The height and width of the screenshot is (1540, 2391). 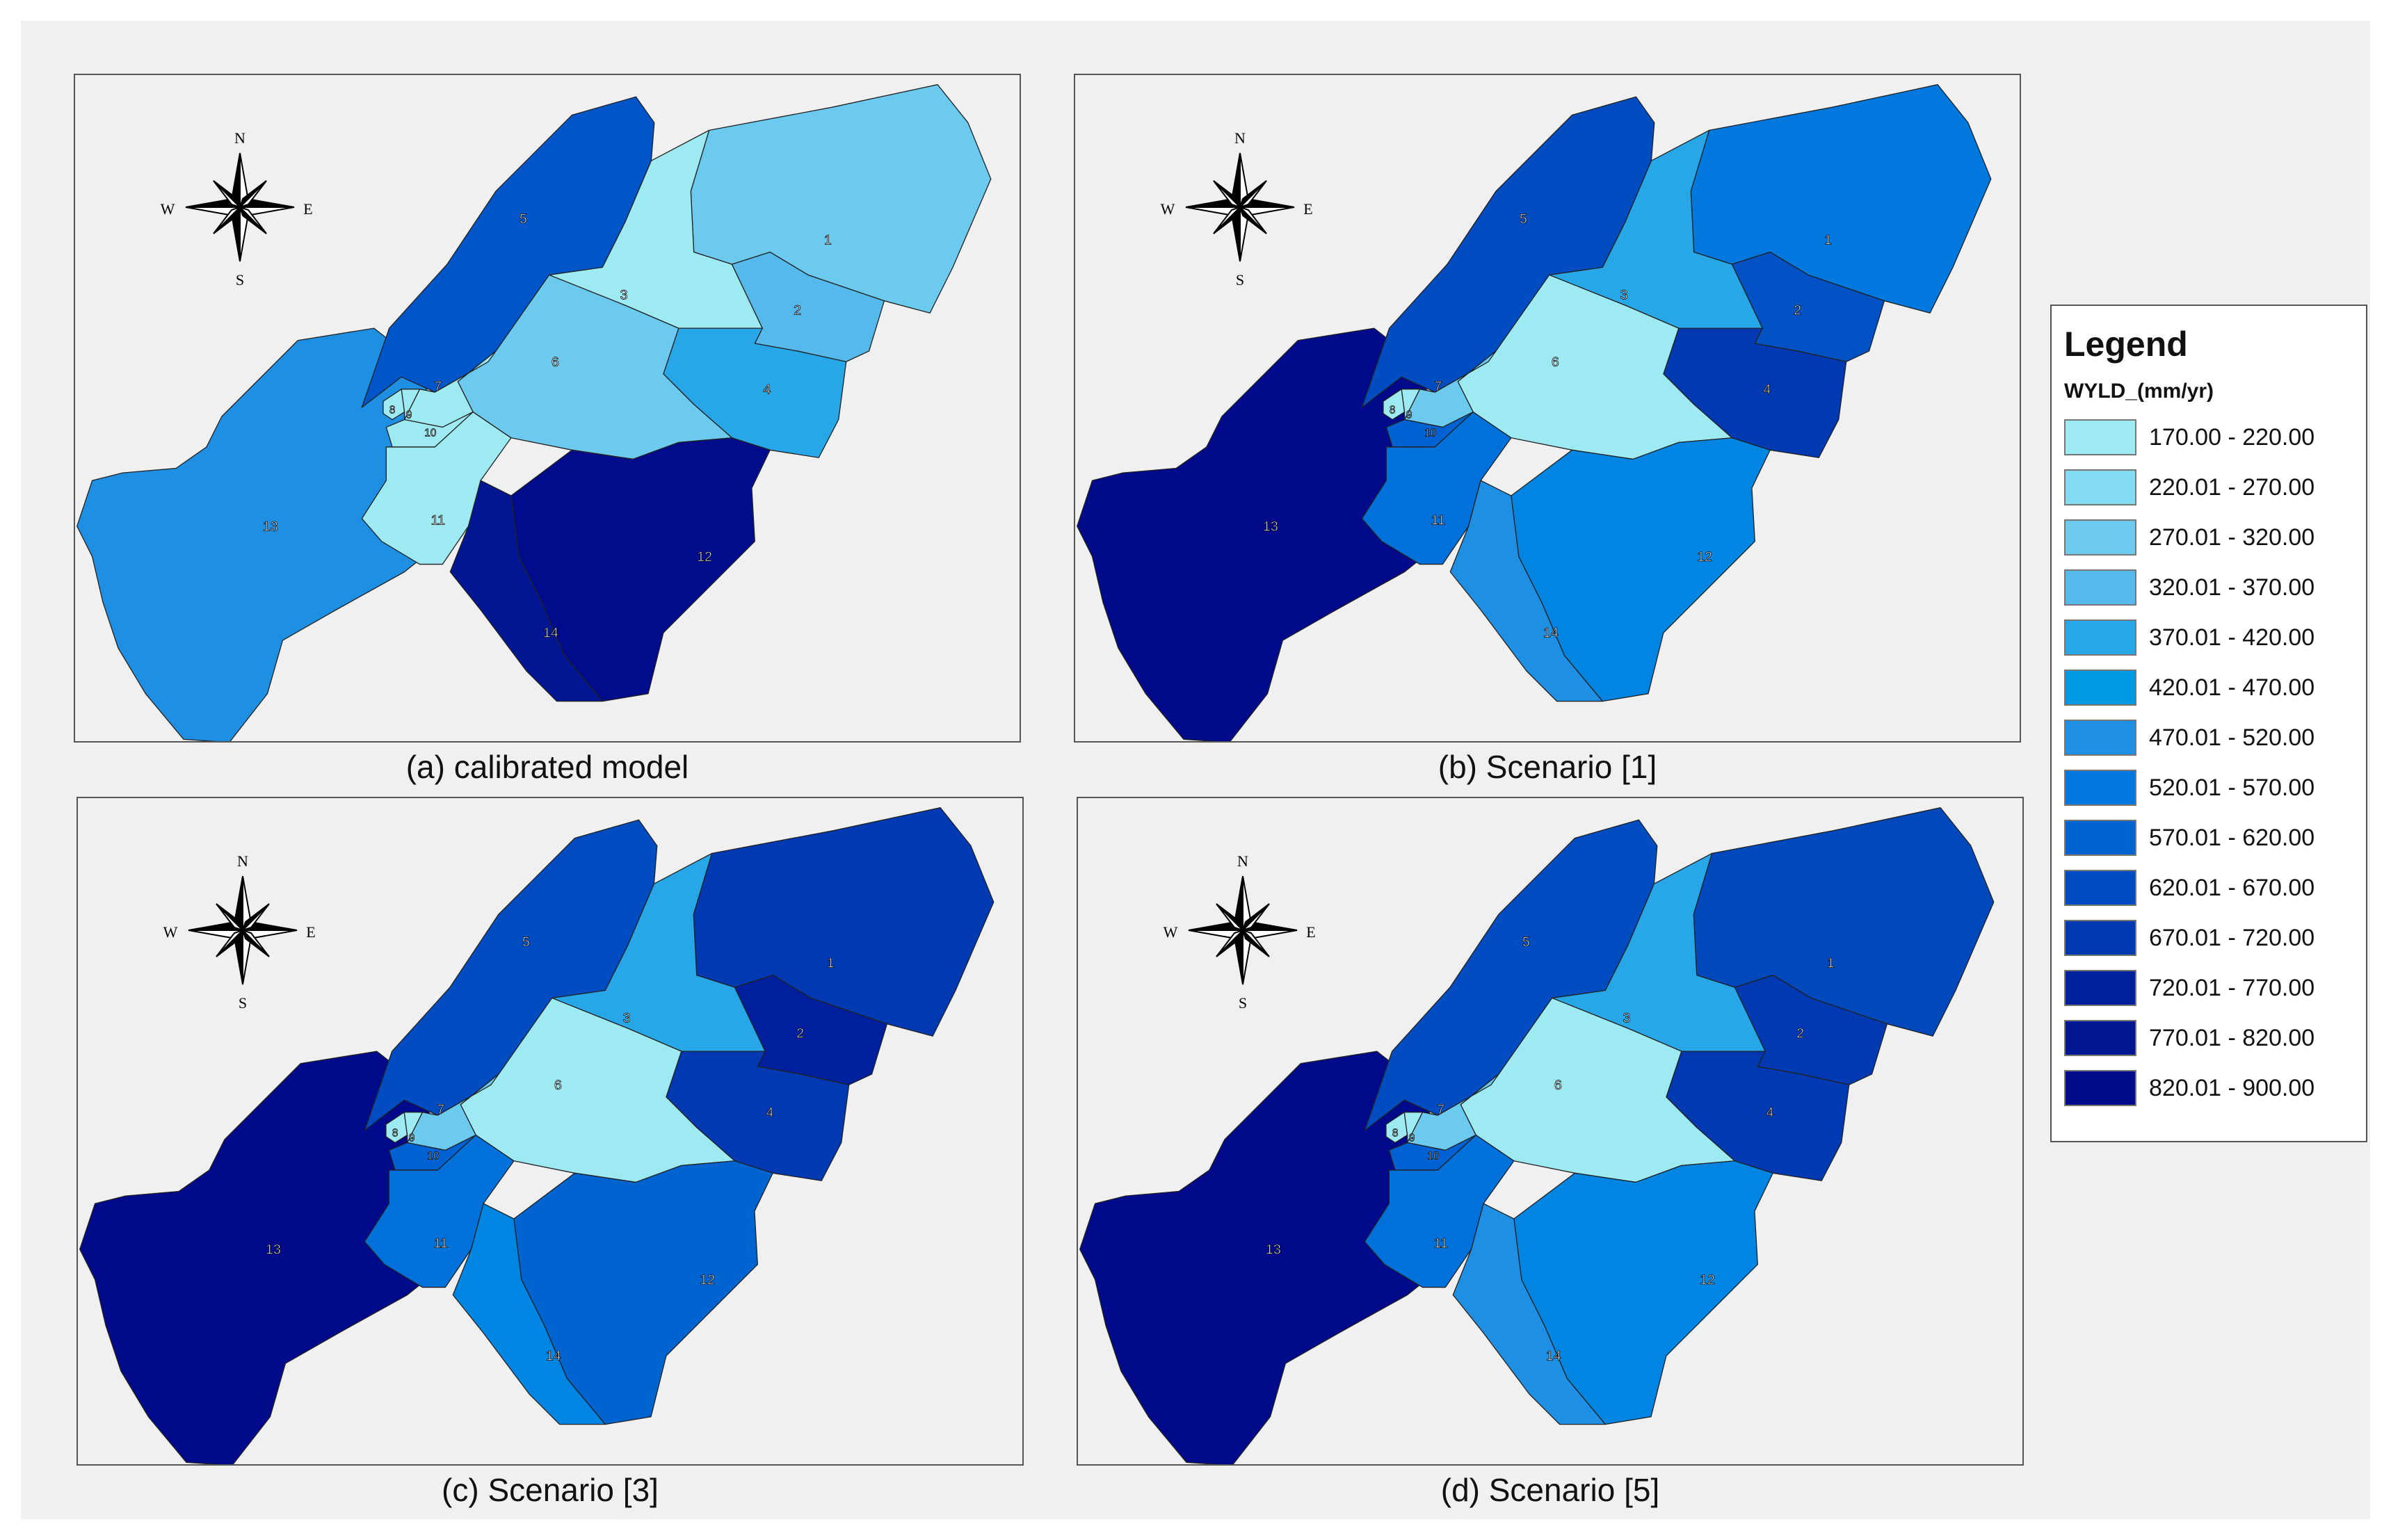 I want to click on legend-title: Legend, so click(x=2126, y=344).